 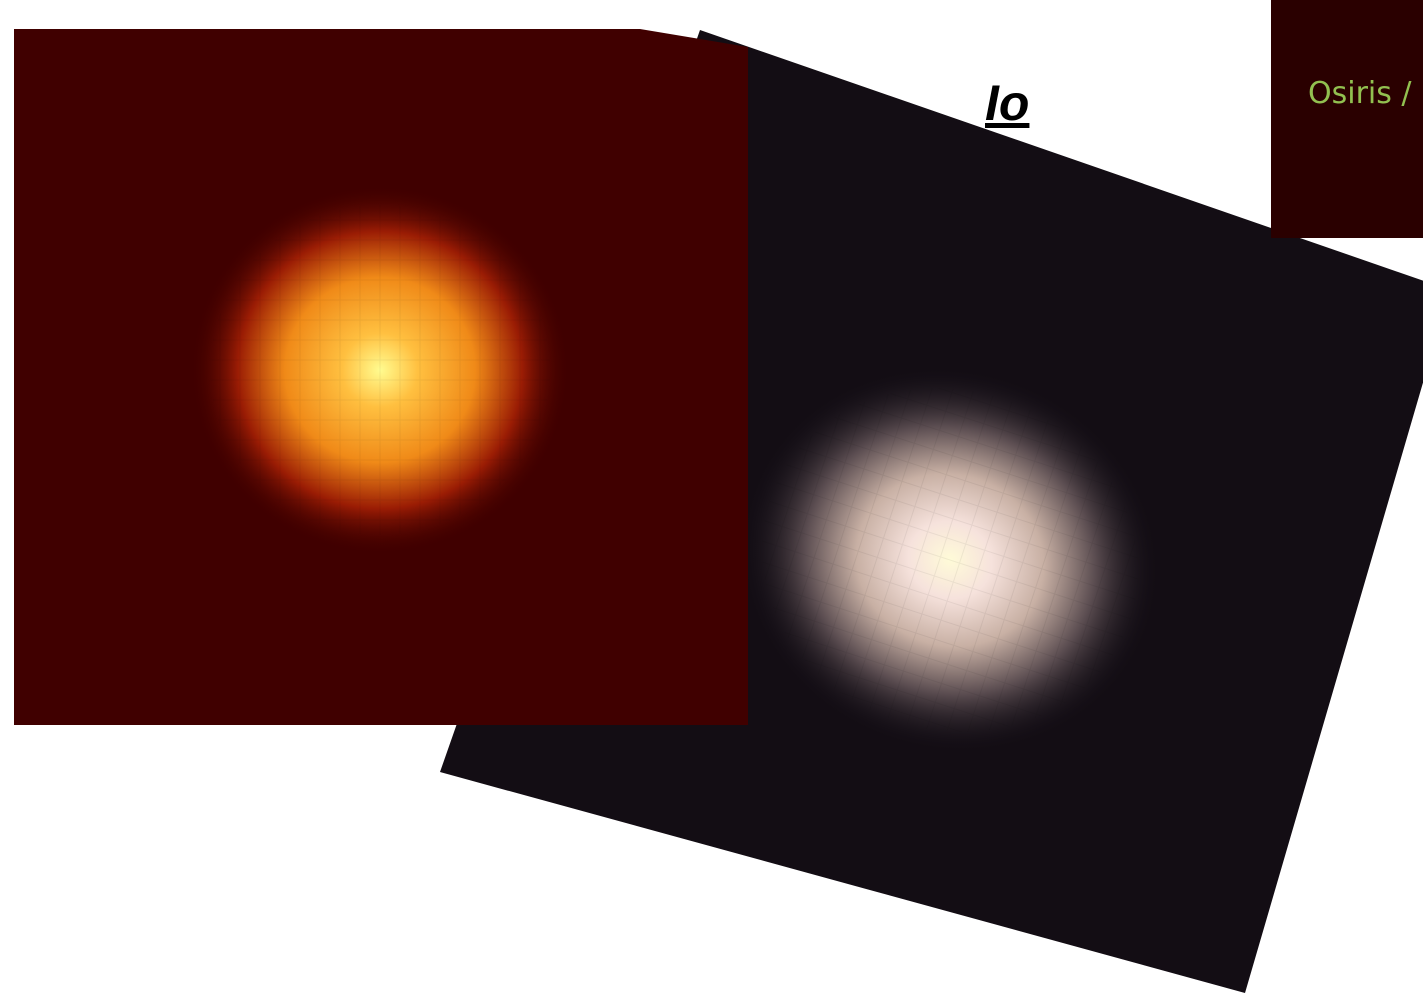 I want to click on label-box, so click(x=1347, y=119).